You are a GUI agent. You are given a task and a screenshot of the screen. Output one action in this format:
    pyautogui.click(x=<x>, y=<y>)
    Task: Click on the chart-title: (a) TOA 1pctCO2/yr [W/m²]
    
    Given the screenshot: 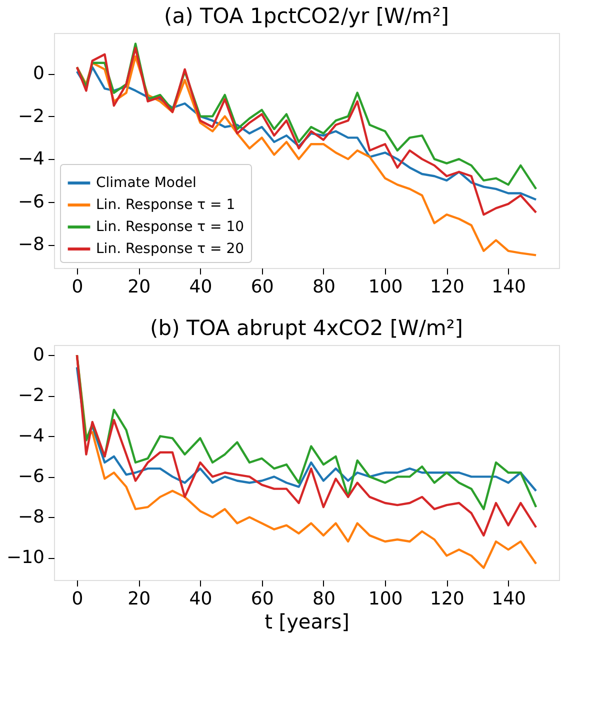 What is the action you would take?
    pyautogui.click(x=306, y=16)
    